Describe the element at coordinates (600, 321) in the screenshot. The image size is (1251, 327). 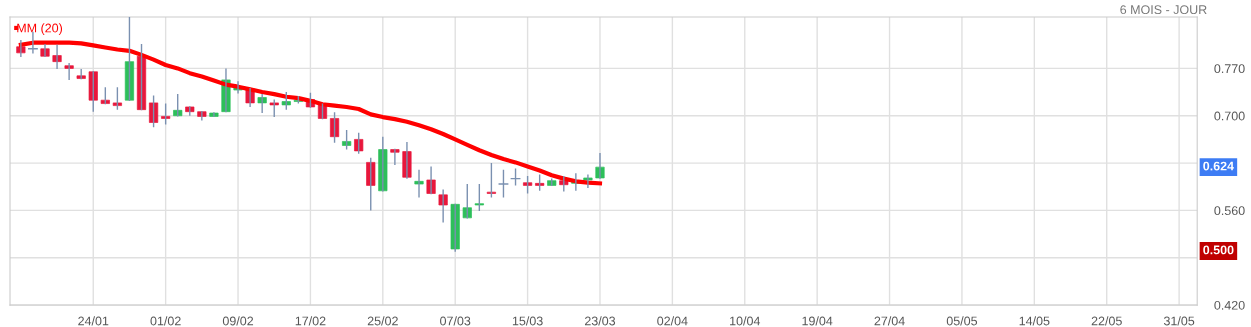
I see `x-tick-label: 23/03` at that location.